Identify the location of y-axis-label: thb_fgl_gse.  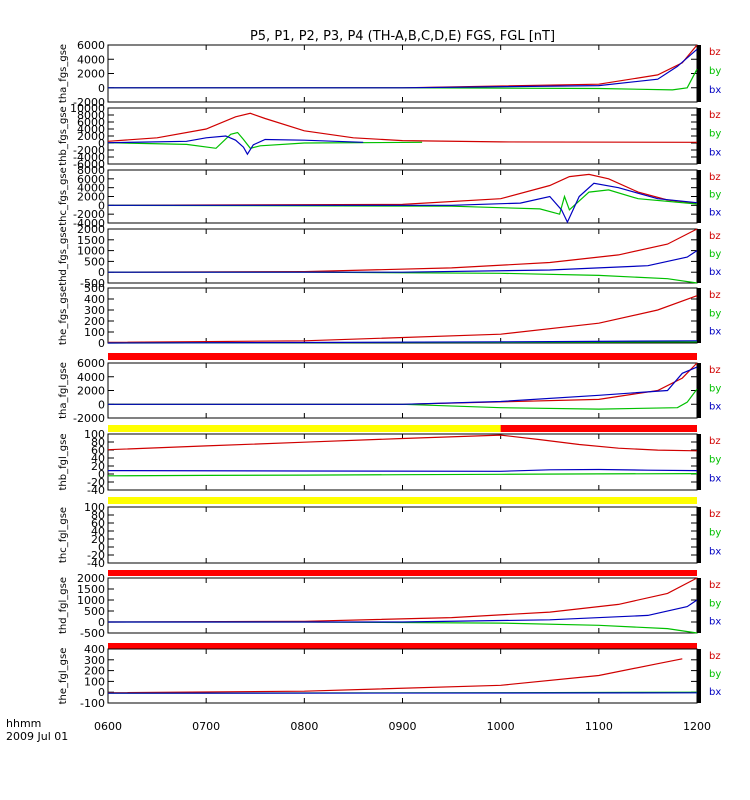
(63, 462).